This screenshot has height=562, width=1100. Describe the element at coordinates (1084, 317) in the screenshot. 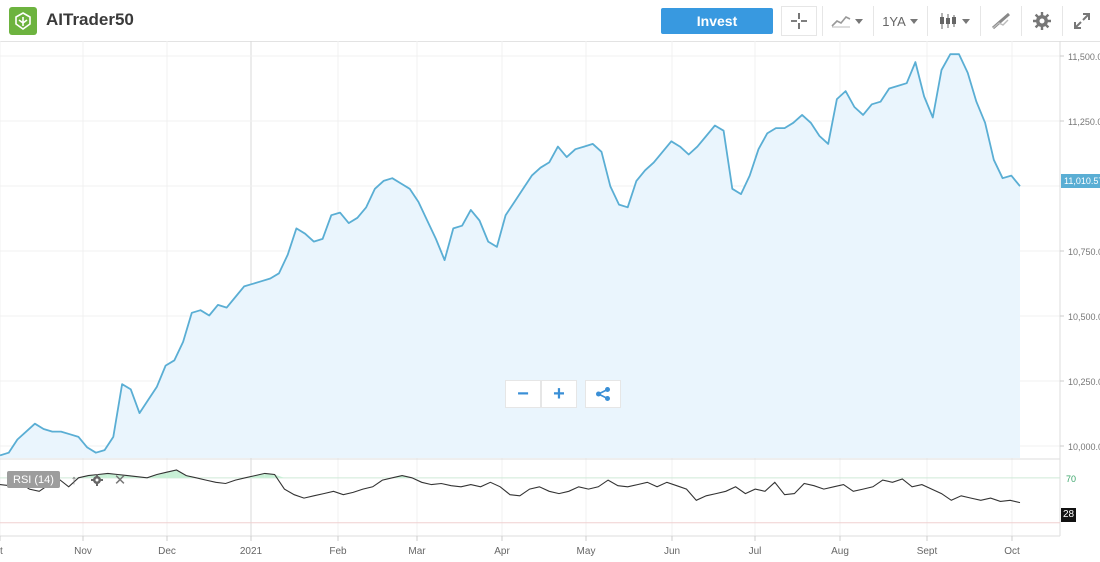

I see `y-tick-label: 10,500.0` at that location.